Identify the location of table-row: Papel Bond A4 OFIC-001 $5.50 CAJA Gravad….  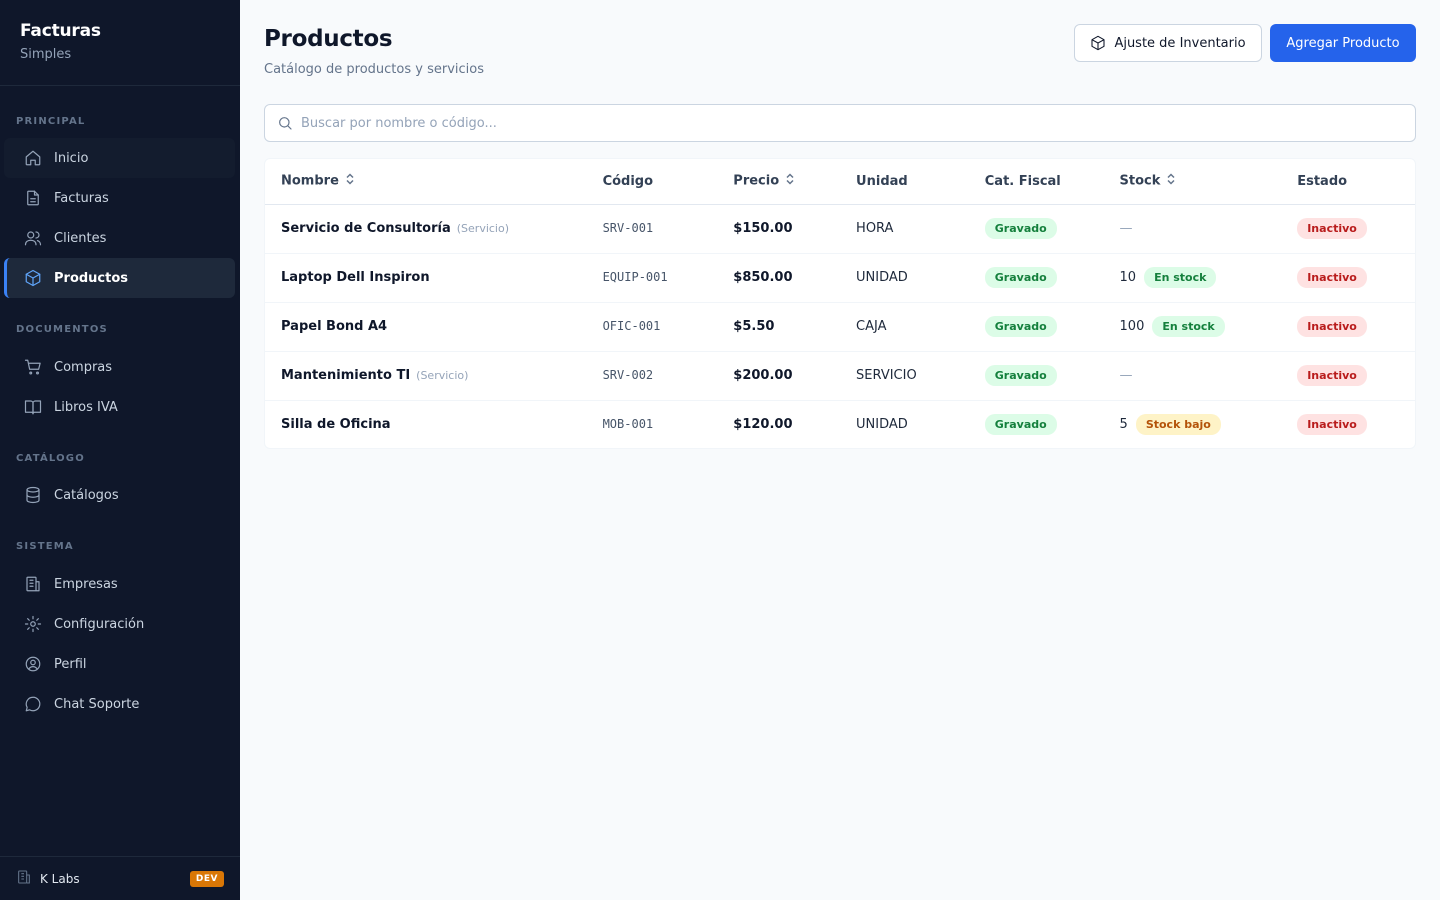
(840, 327).